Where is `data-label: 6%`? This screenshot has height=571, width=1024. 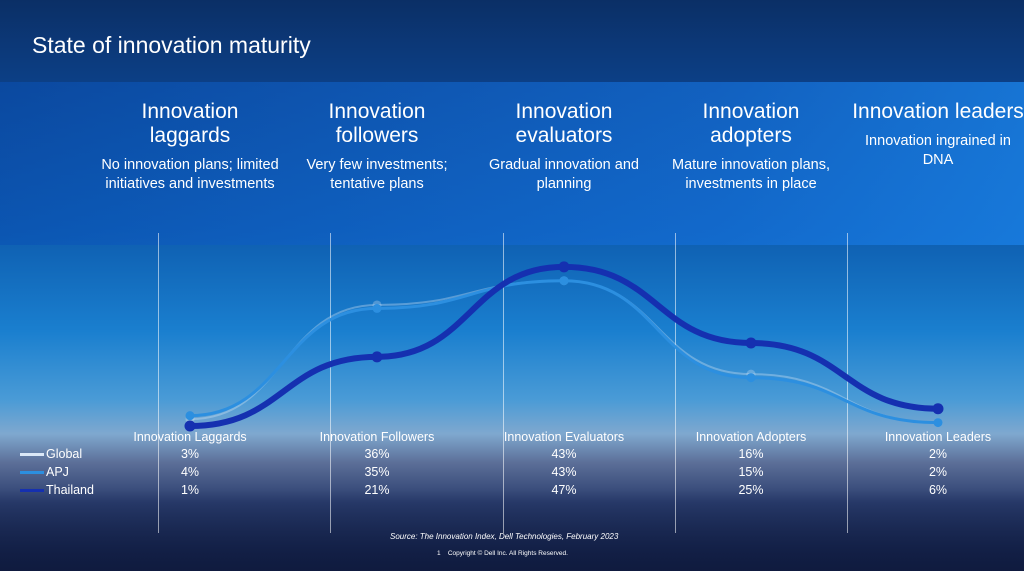
data-label: 6% is located at coordinates (938, 490).